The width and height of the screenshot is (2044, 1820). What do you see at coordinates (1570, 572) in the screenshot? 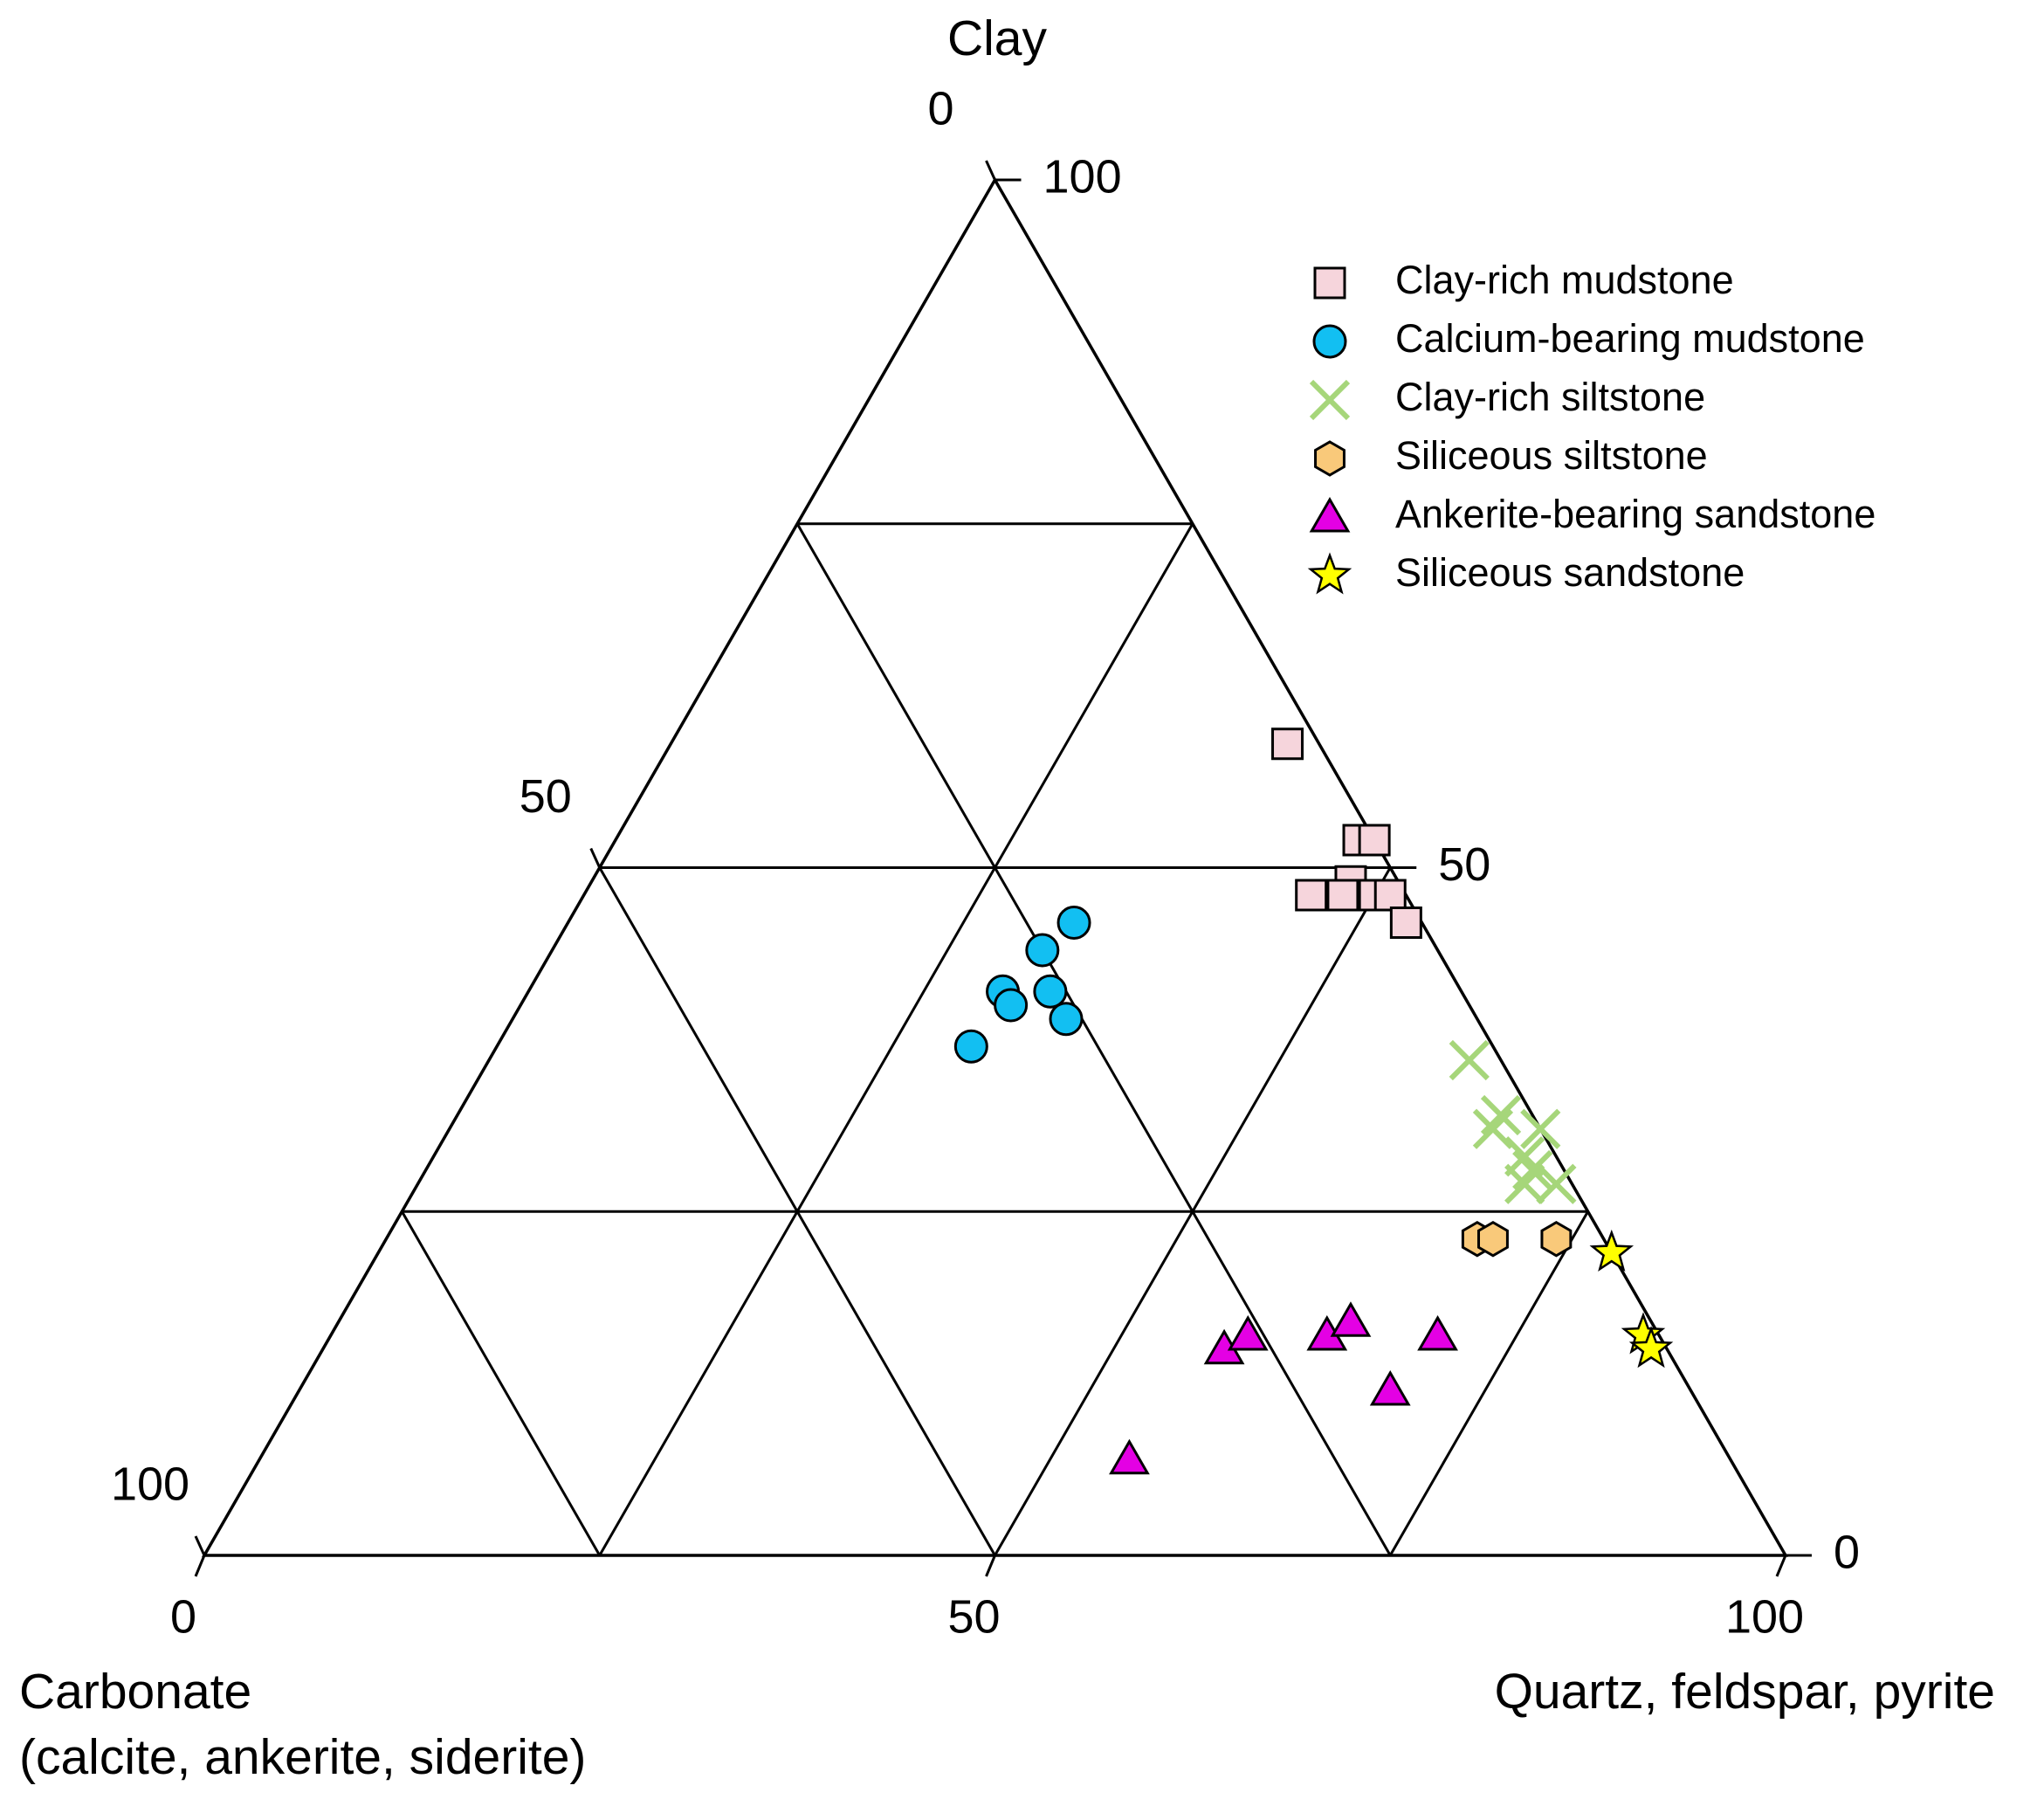
I see `legend-label: Siliceous sandstone` at bounding box center [1570, 572].